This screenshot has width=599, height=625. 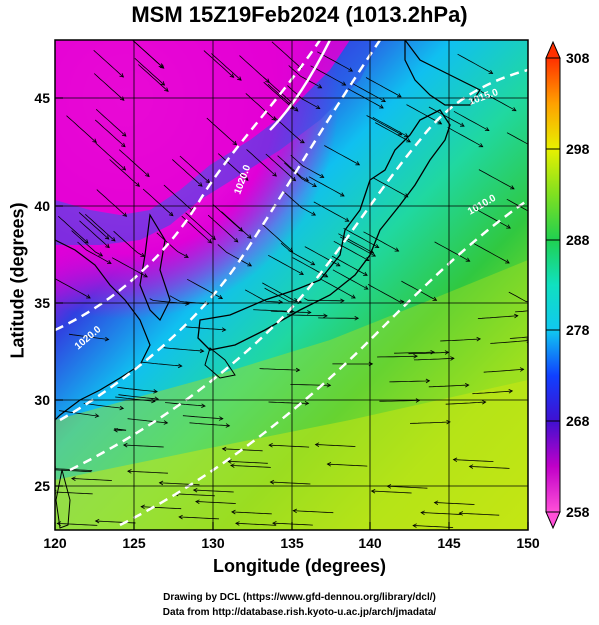 I want to click on colorbar-lower-arrow, so click(x=553, y=520).